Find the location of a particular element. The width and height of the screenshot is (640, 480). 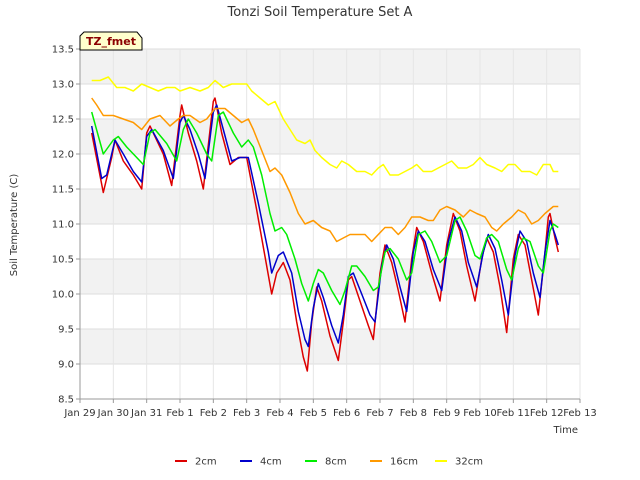

x-tick-label: Feb 1 is located at coordinates (179, 413).